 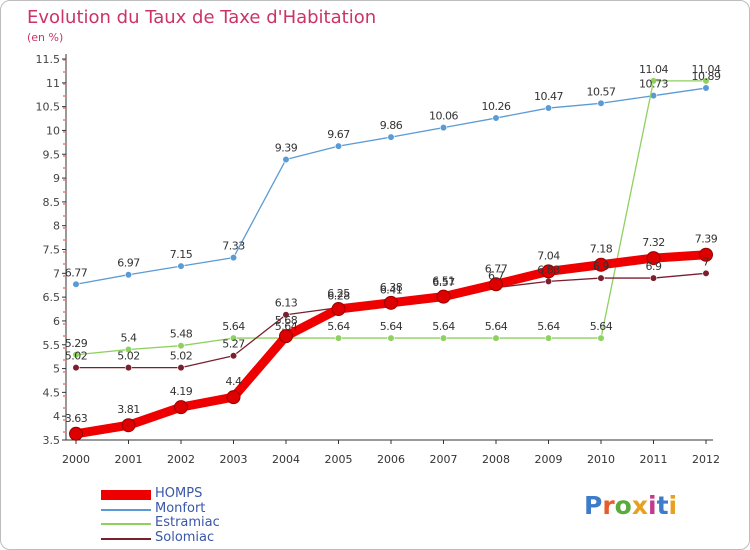 What do you see at coordinates (444, 459) in the screenshot?
I see `x-tick-label: 2007` at bounding box center [444, 459].